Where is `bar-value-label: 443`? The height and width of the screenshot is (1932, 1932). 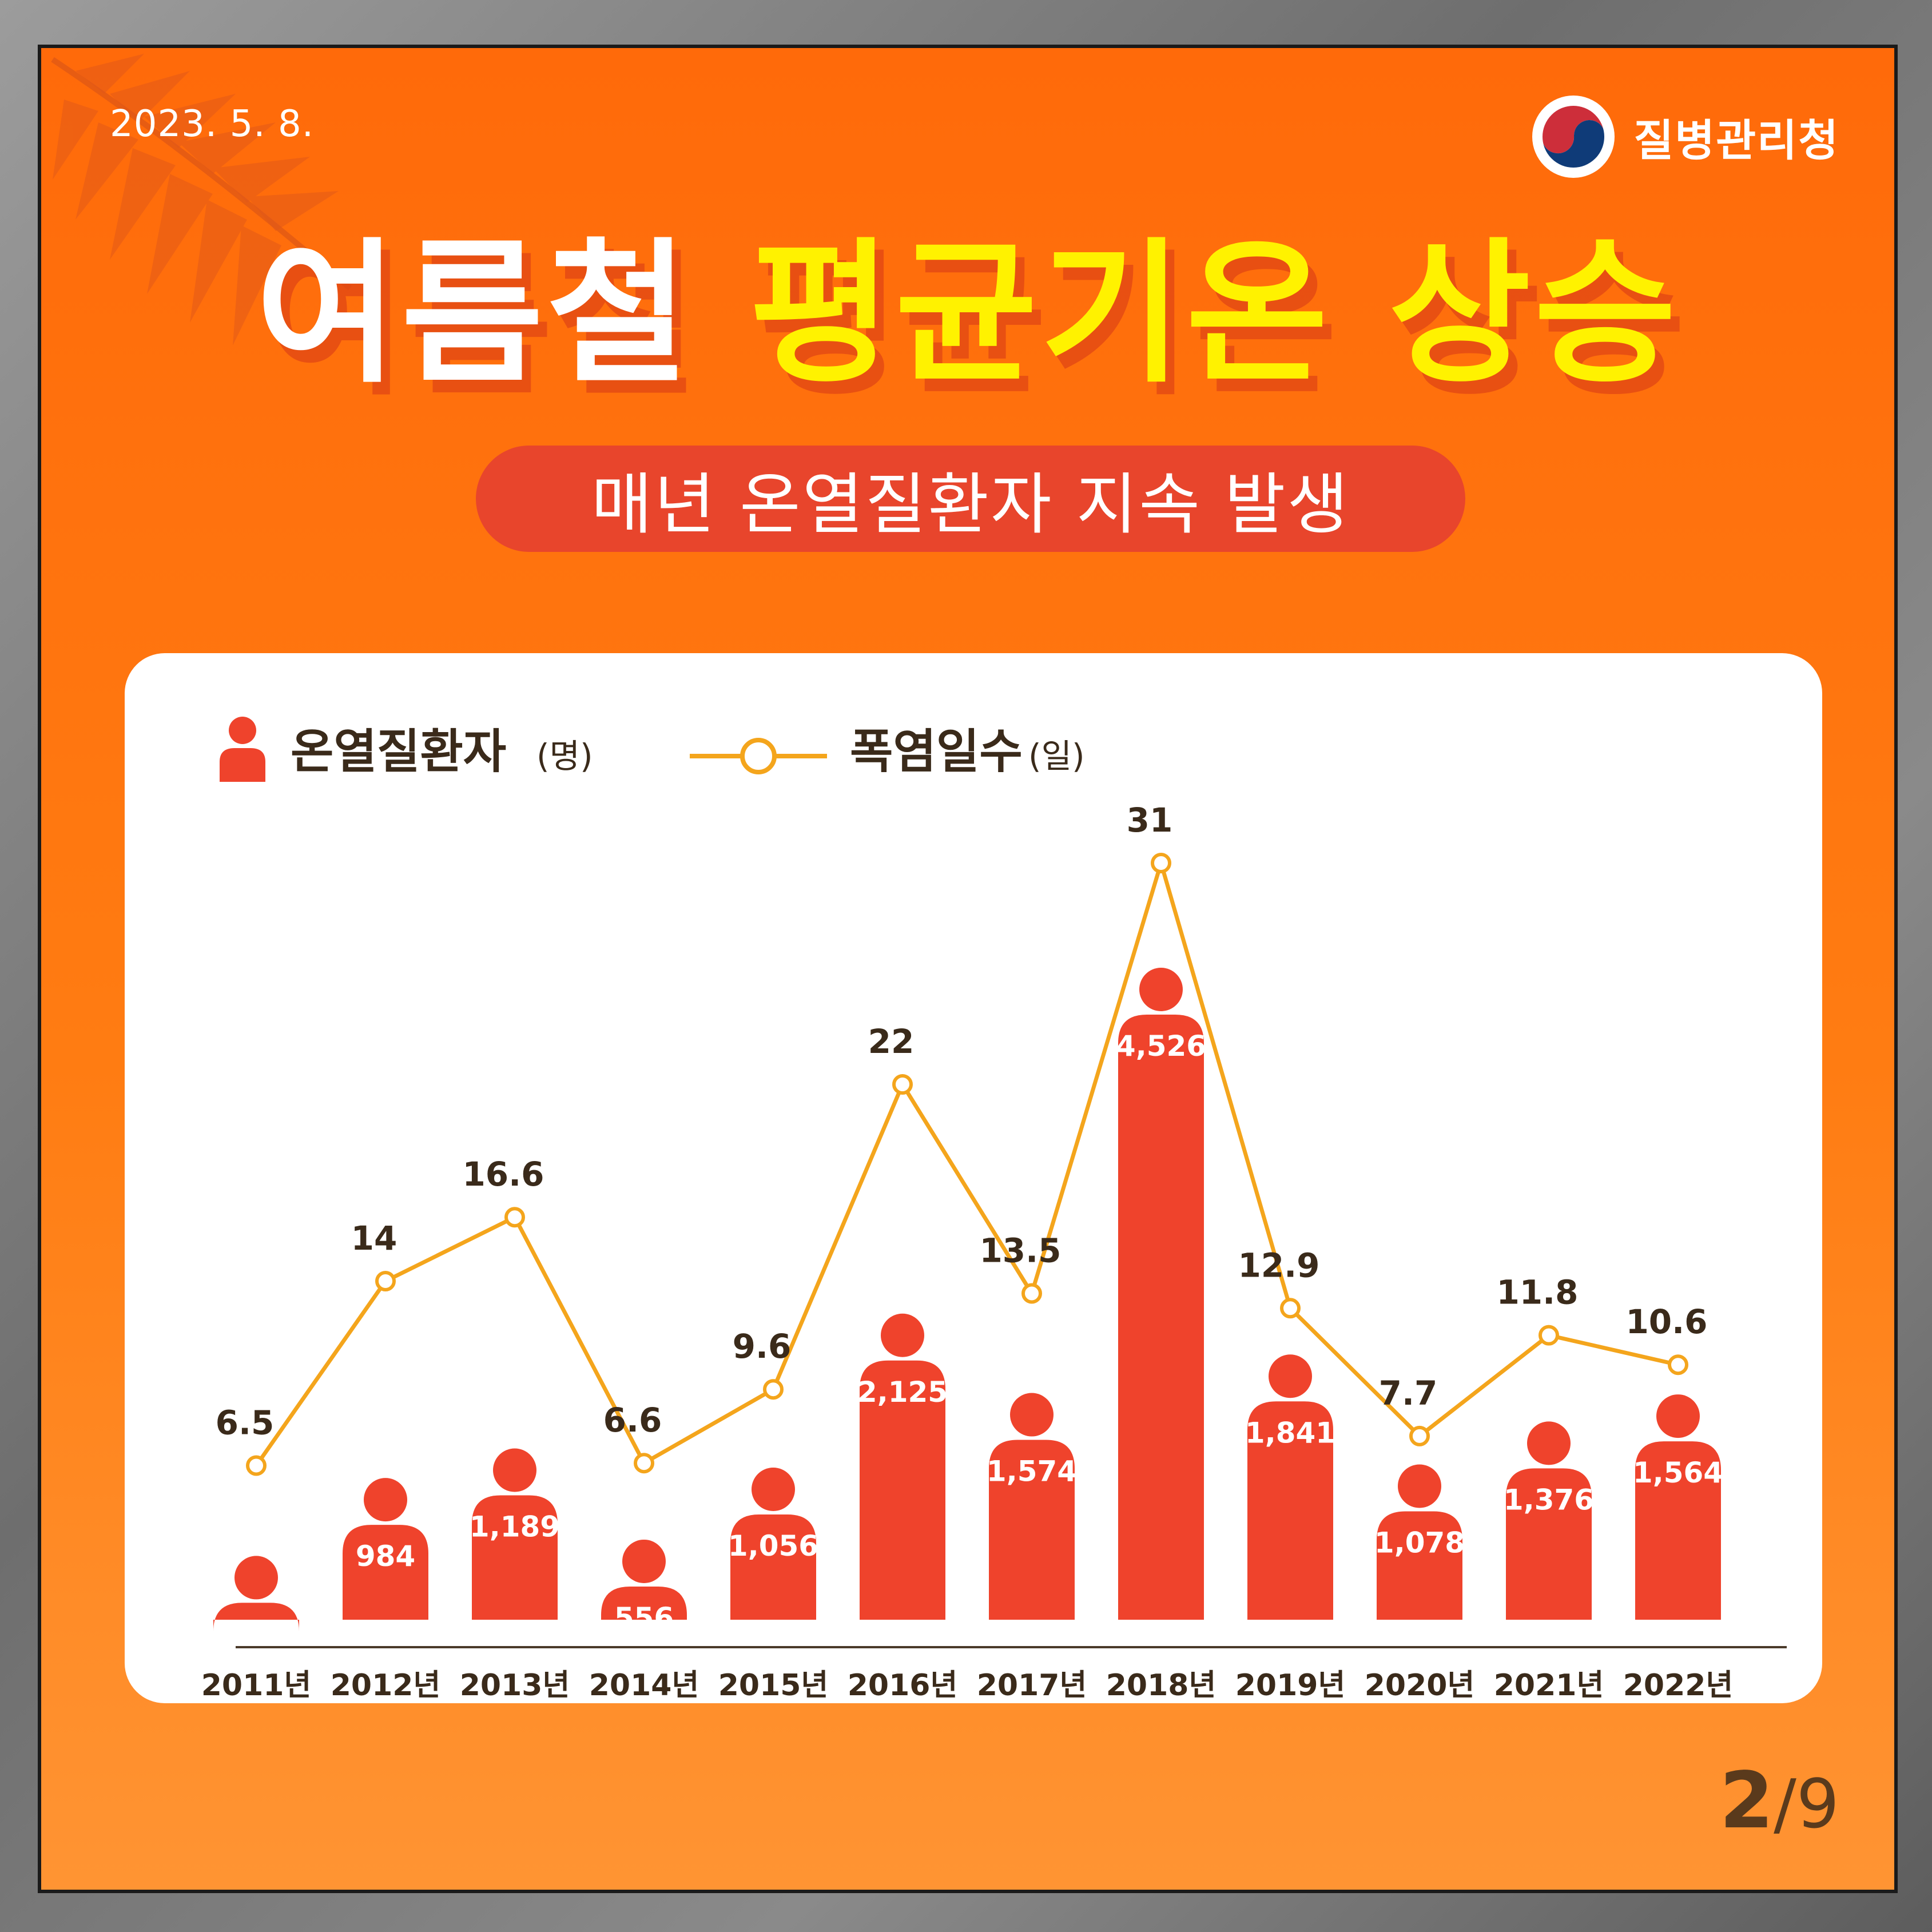 bar-value-label: 443 is located at coordinates (256, 1634).